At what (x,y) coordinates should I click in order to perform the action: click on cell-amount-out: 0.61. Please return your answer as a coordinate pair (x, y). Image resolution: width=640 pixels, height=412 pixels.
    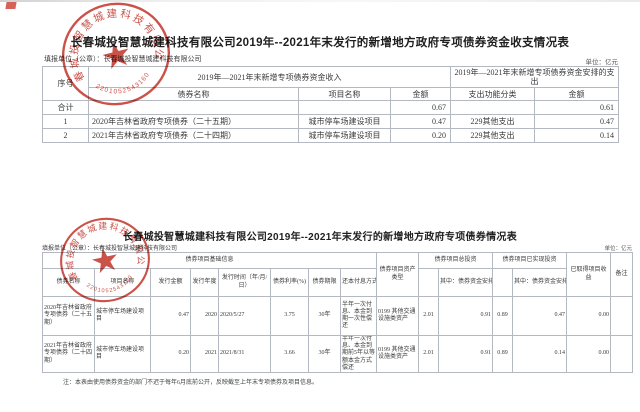
    Looking at the image, I should click on (577, 108).